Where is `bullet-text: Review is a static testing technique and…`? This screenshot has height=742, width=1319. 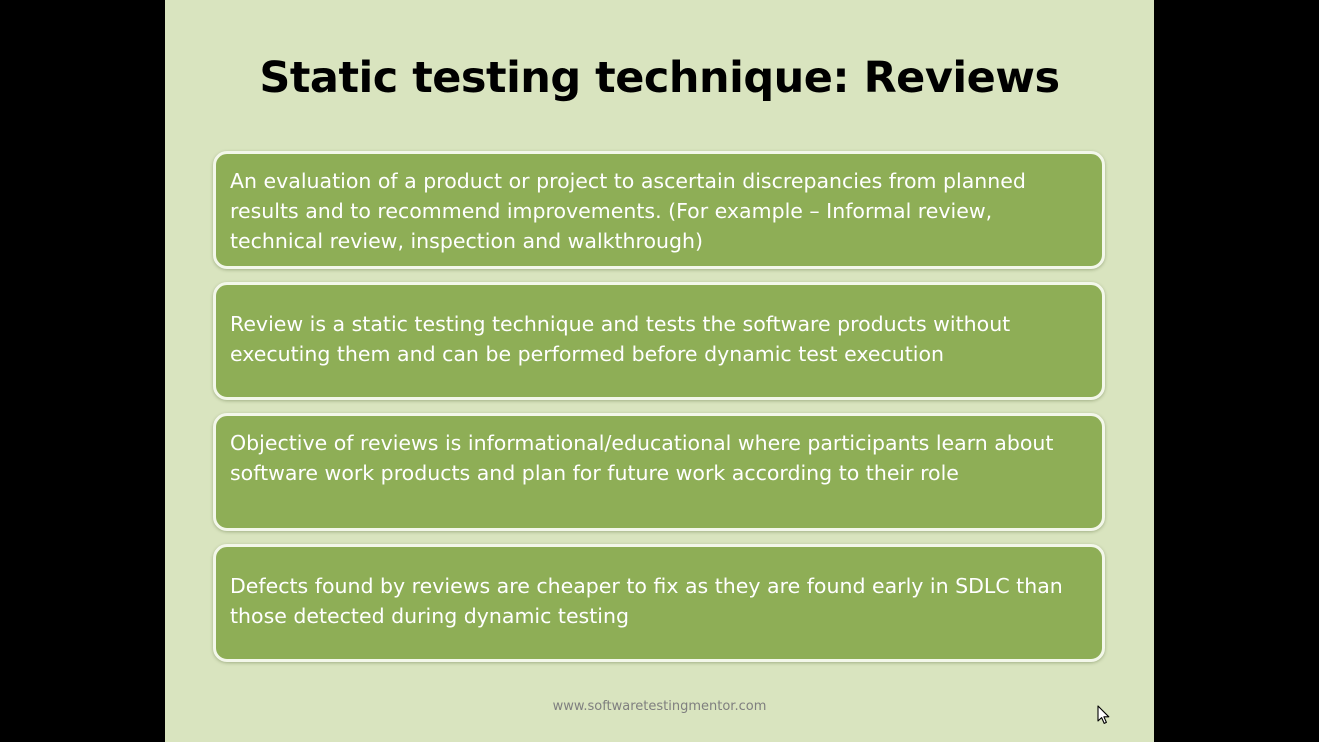
bullet-text: Review is a static testing technique and… is located at coordinates (620, 339).